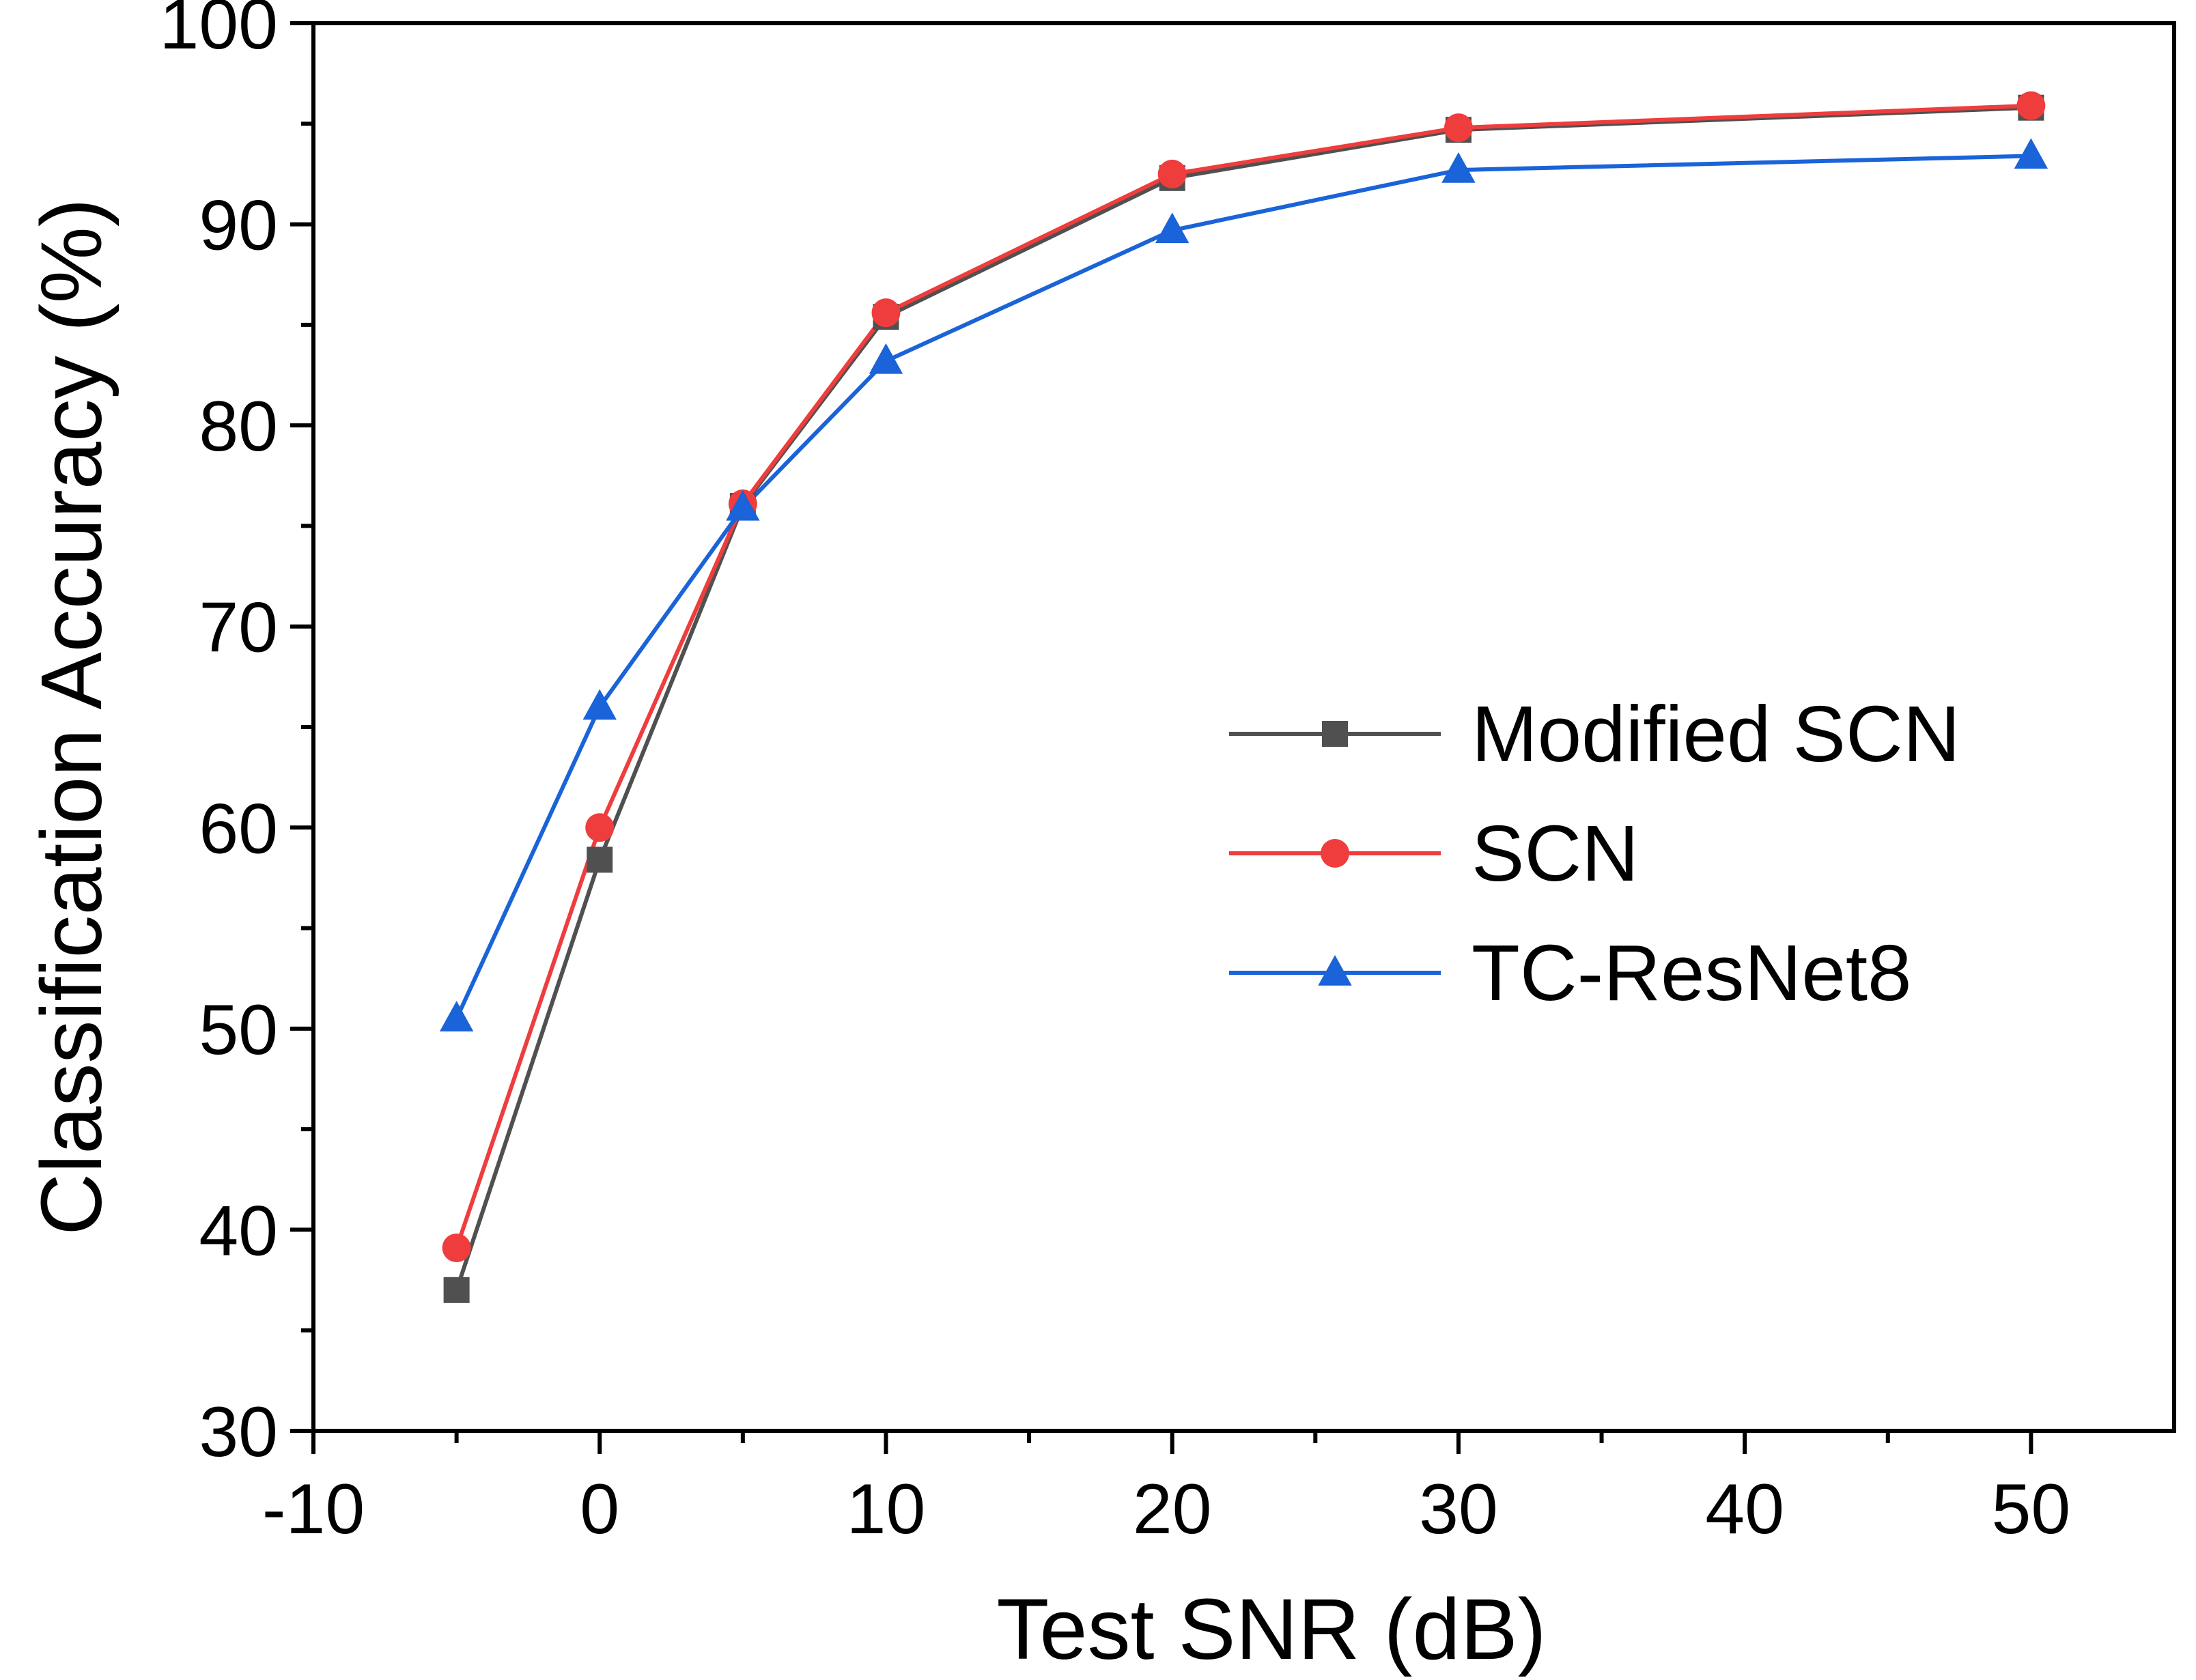 The width and height of the screenshot is (2196, 1680). What do you see at coordinates (238, 628) in the screenshot?
I see `y-tick-label: 70` at bounding box center [238, 628].